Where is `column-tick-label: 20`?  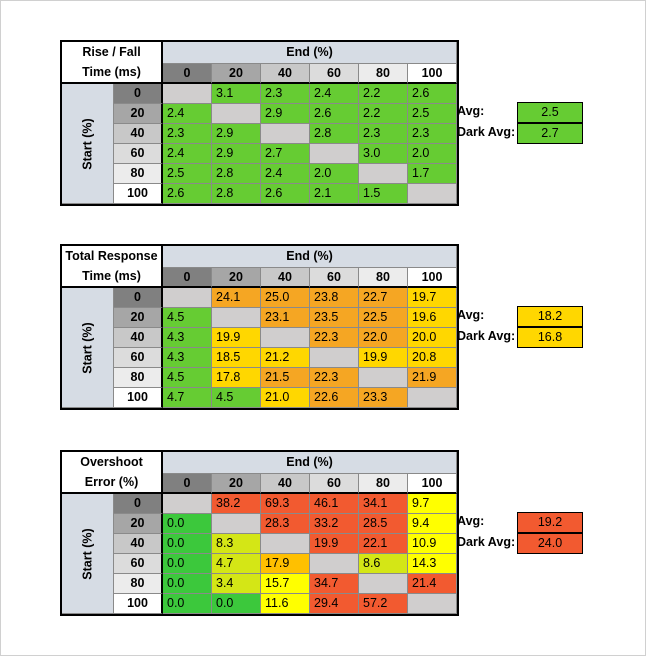
column-tick-label: 20 is located at coordinates (236, 74).